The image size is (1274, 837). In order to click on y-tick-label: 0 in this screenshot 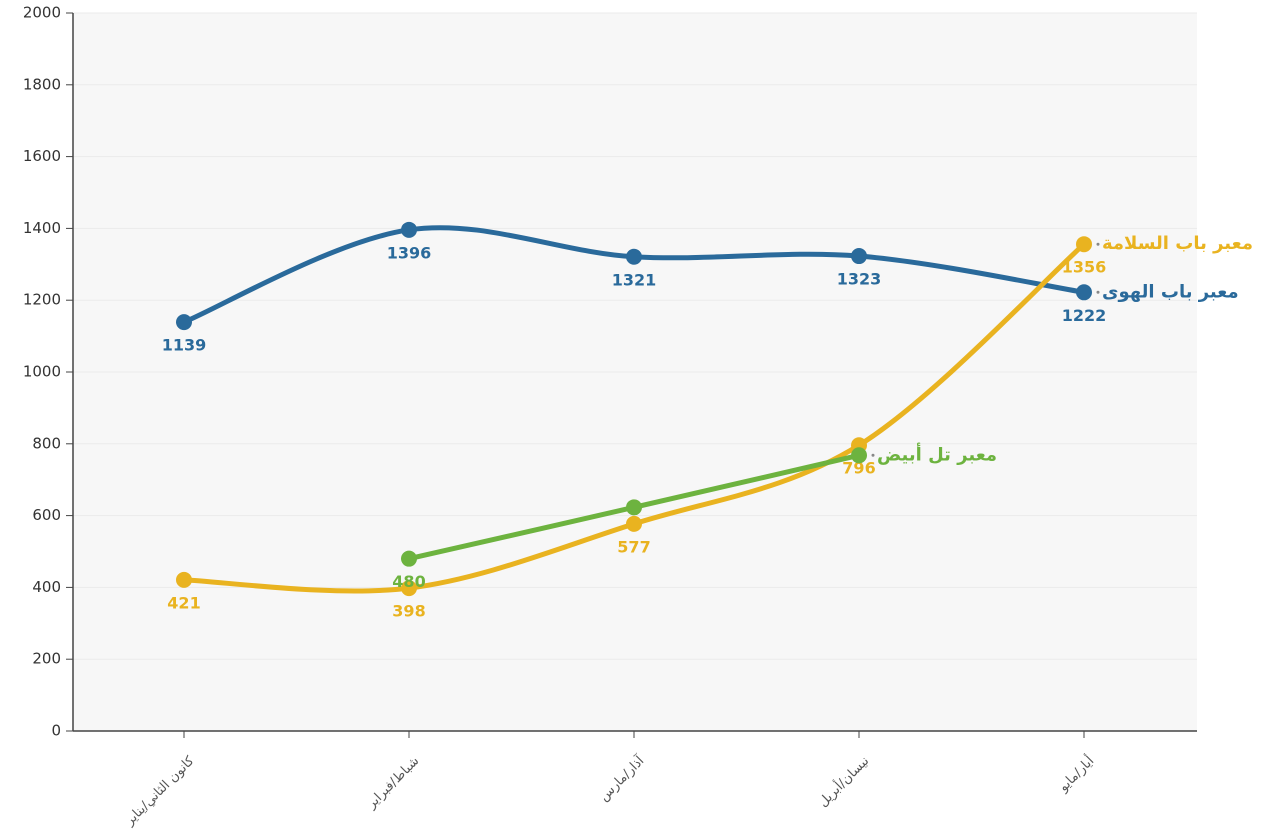, I will do `click(56, 731)`.